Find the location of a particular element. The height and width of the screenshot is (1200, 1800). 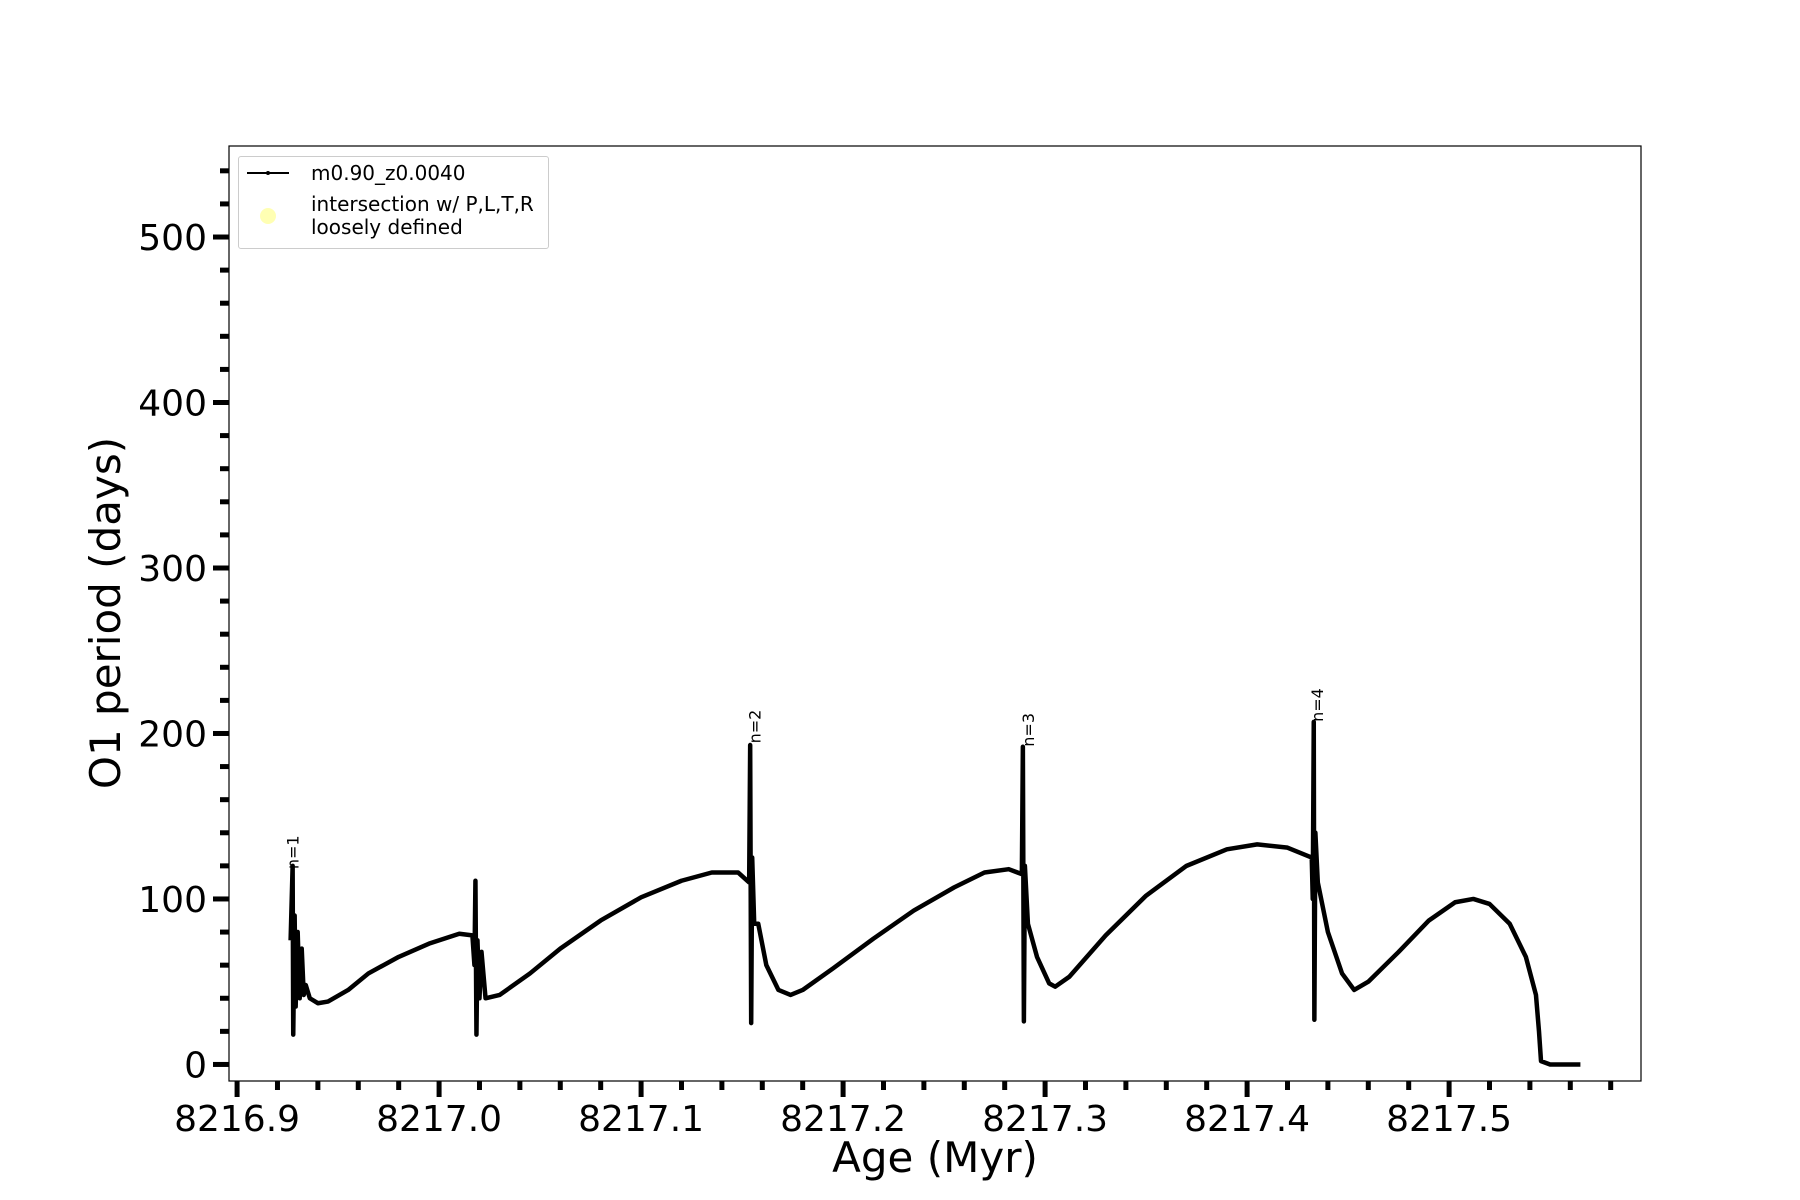

legend-line is located at coordinates (268, 173).